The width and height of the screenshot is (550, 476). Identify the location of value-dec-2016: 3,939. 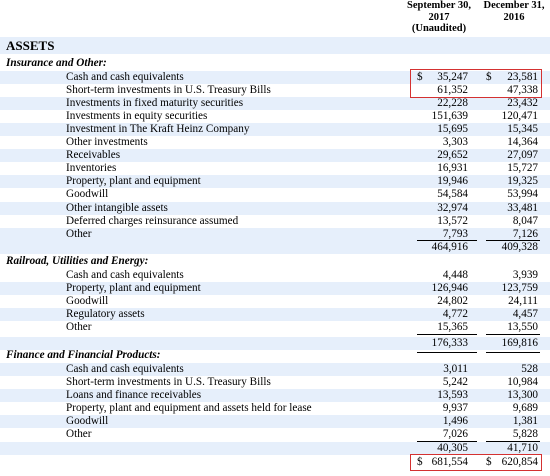
(525, 274).